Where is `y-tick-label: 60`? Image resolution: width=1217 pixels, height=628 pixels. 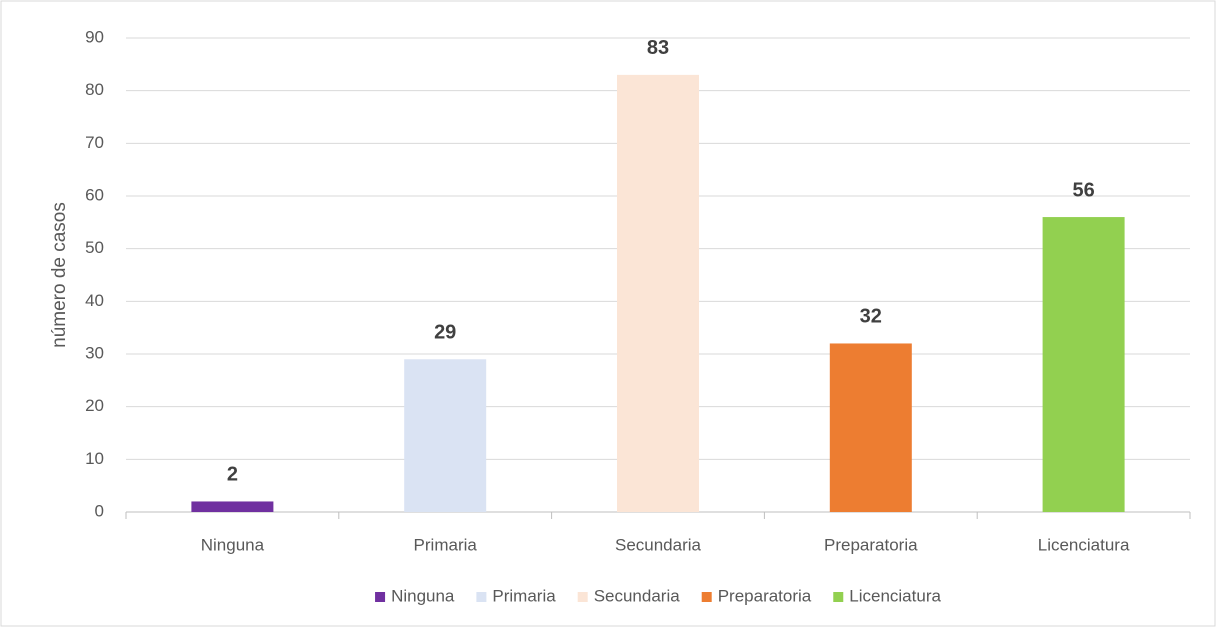 y-tick-label: 60 is located at coordinates (94, 194).